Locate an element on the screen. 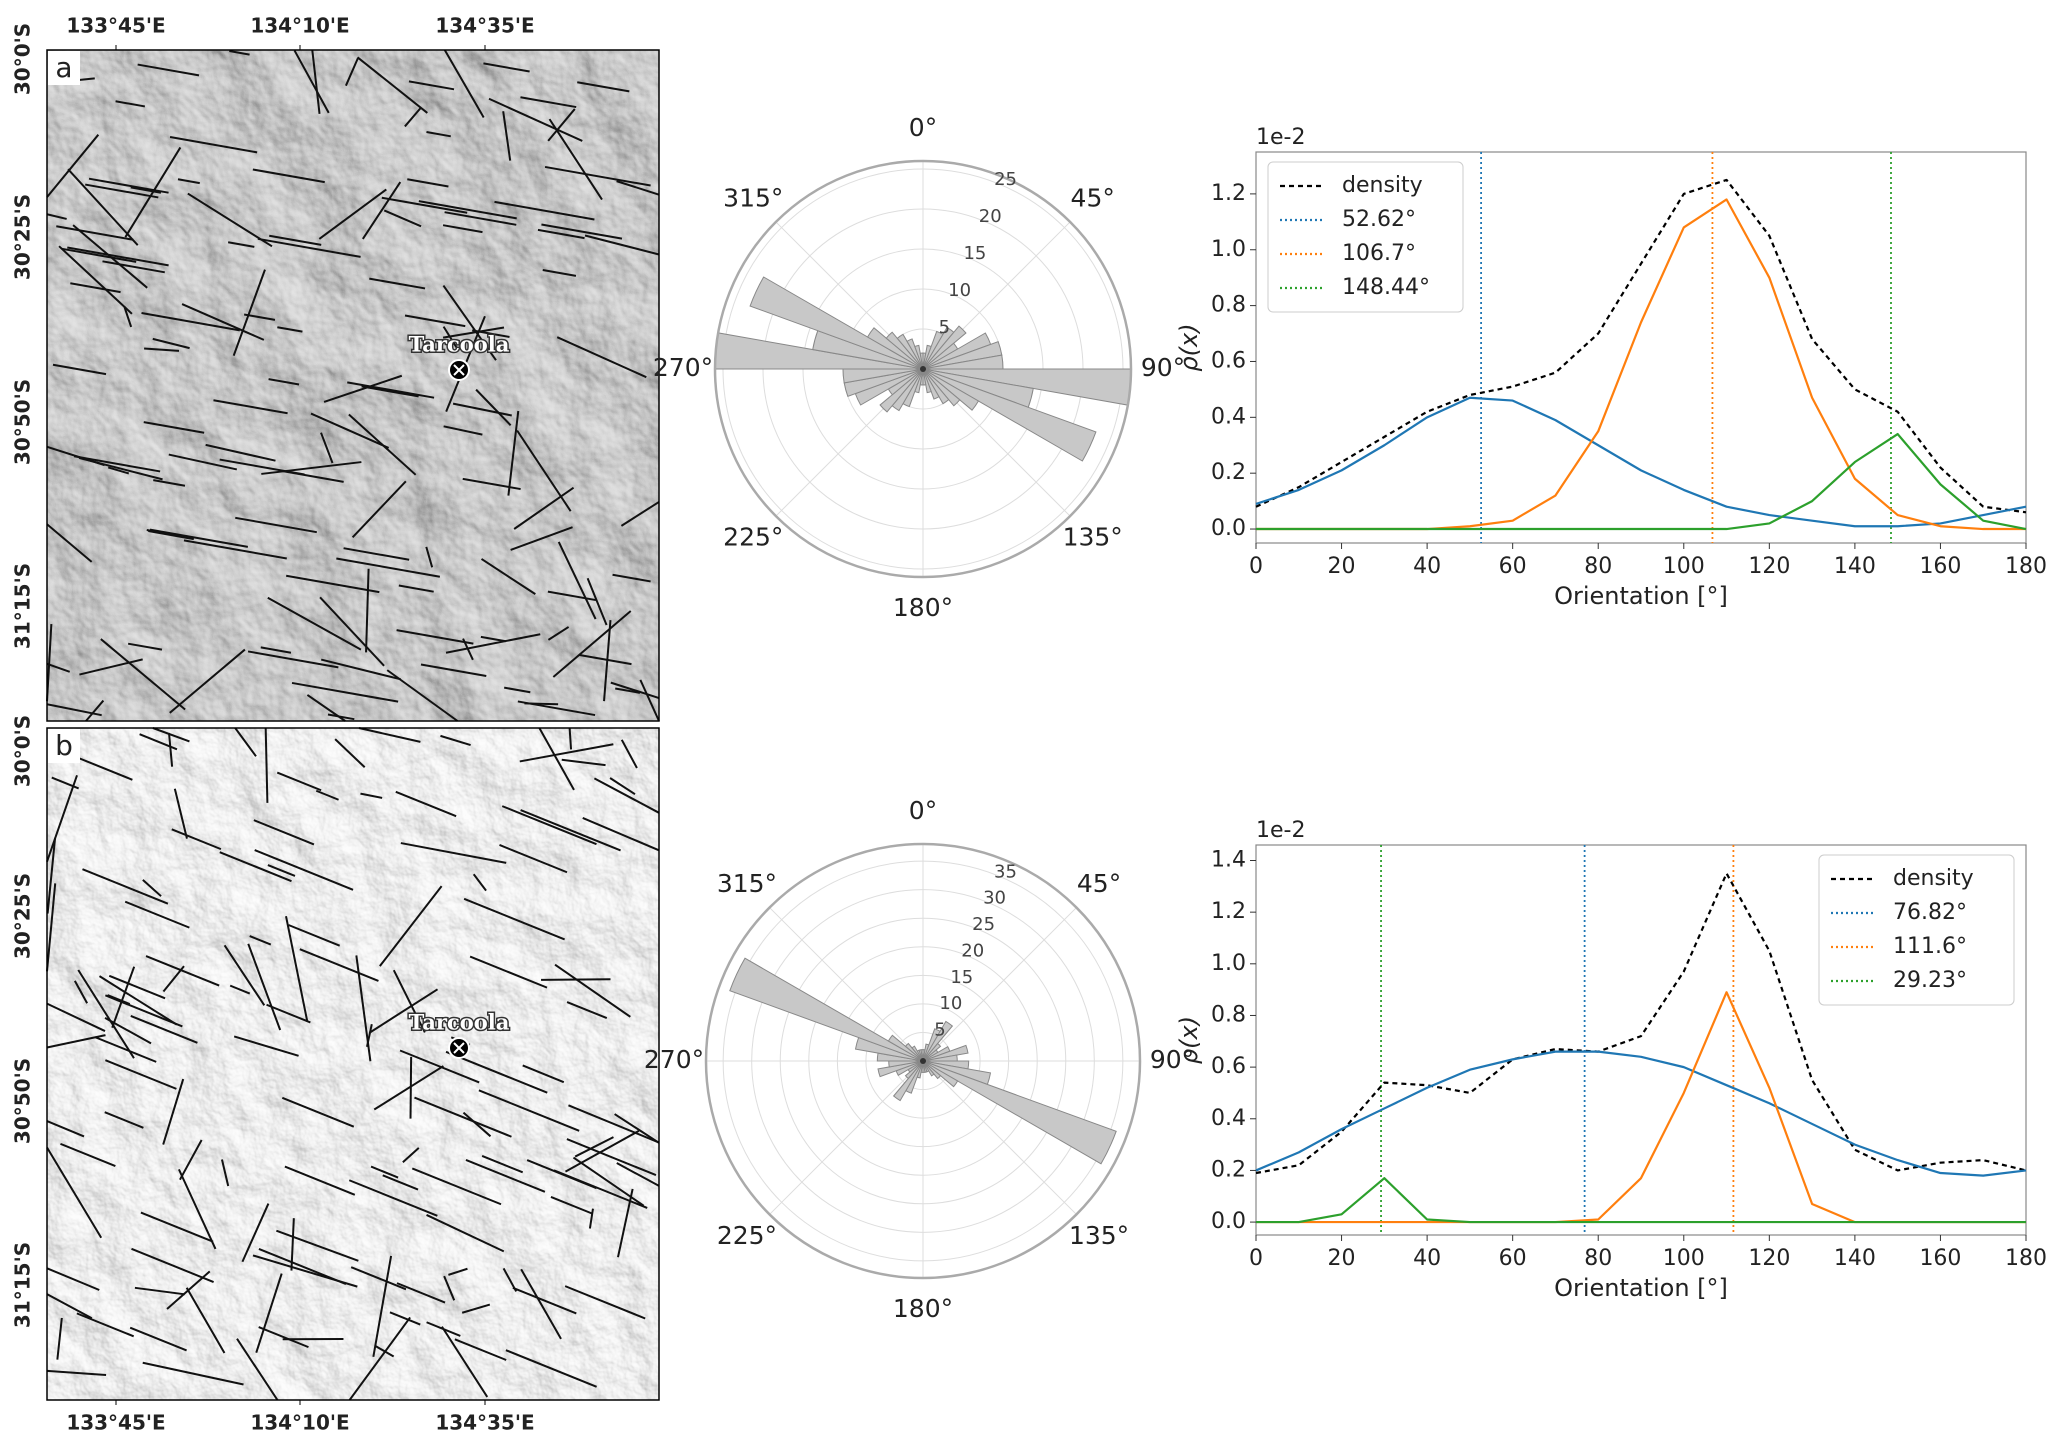 Image resolution: width=2067 pixels, height=1448 pixels. x-tick-label: 140 is located at coordinates (1855, 566).